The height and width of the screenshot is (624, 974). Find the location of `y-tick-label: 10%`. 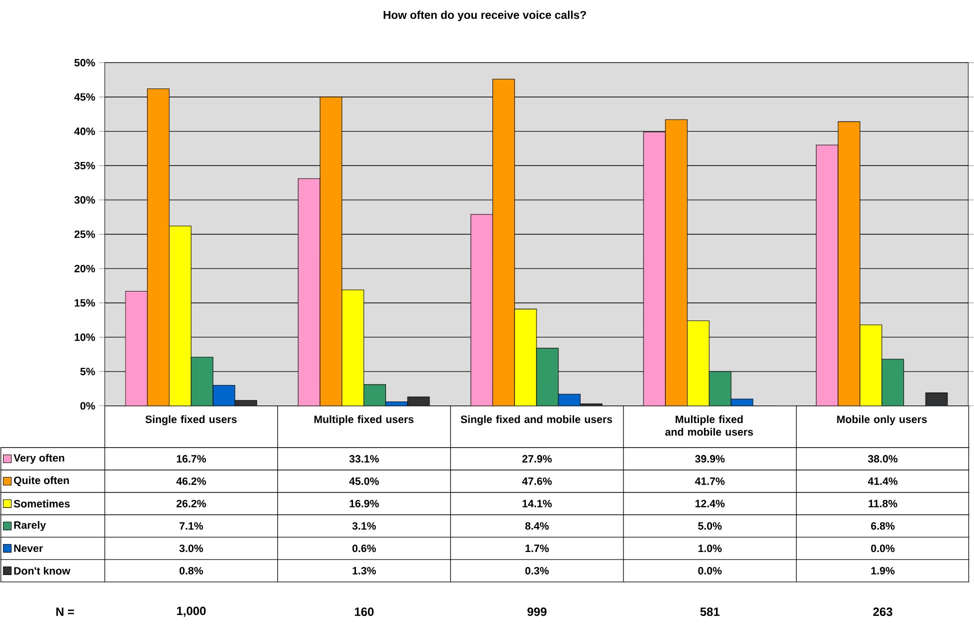

y-tick-label: 10% is located at coordinates (85, 338).